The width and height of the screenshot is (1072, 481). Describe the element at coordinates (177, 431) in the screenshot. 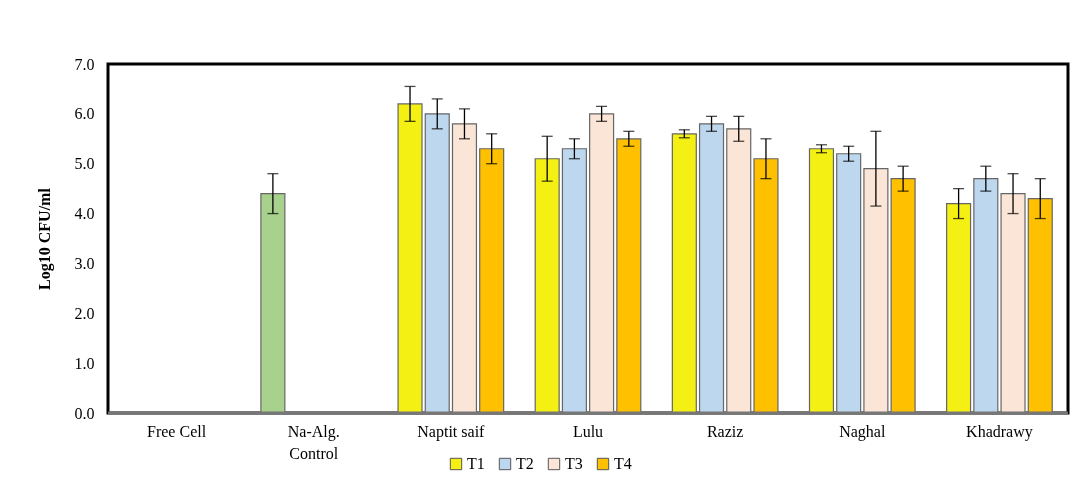

I see `x-tick-label: Free Cell` at that location.